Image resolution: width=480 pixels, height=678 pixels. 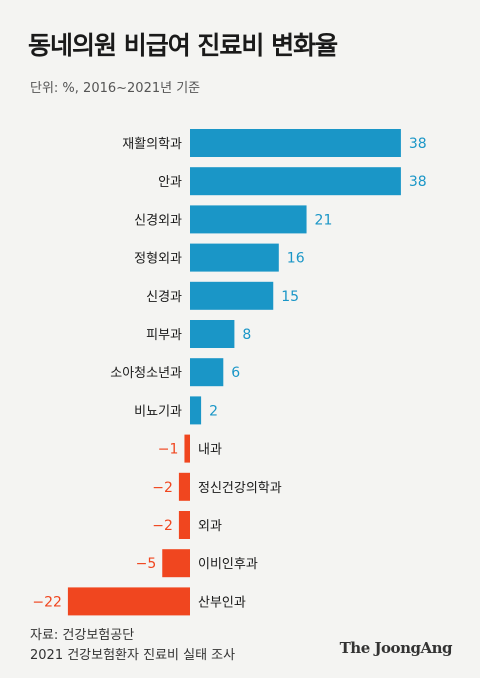 I want to click on category-label: 신경외과, so click(x=158, y=220).